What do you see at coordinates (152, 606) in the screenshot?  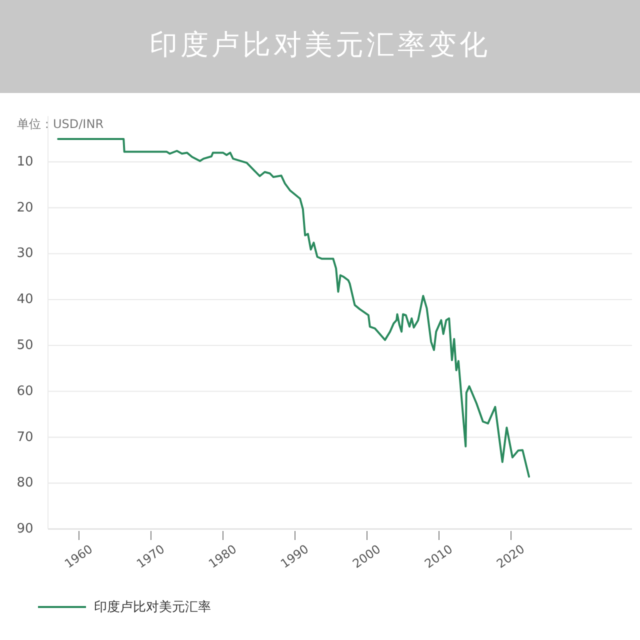 I see `legend-label: 印度卢比对美元汇率` at bounding box center [152, 606].